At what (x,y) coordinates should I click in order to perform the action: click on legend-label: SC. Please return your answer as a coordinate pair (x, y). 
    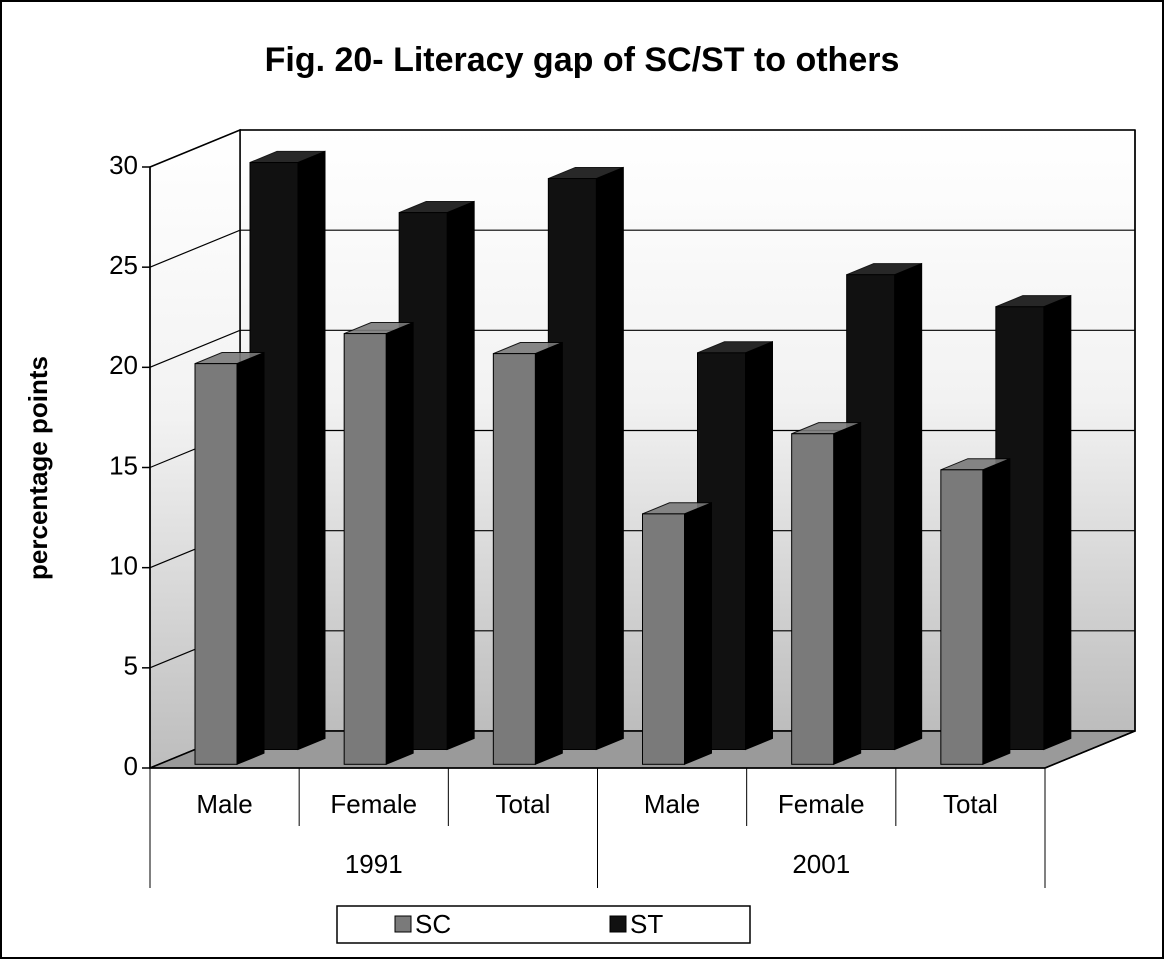
    Looking at the image, I should click on (433, 924).